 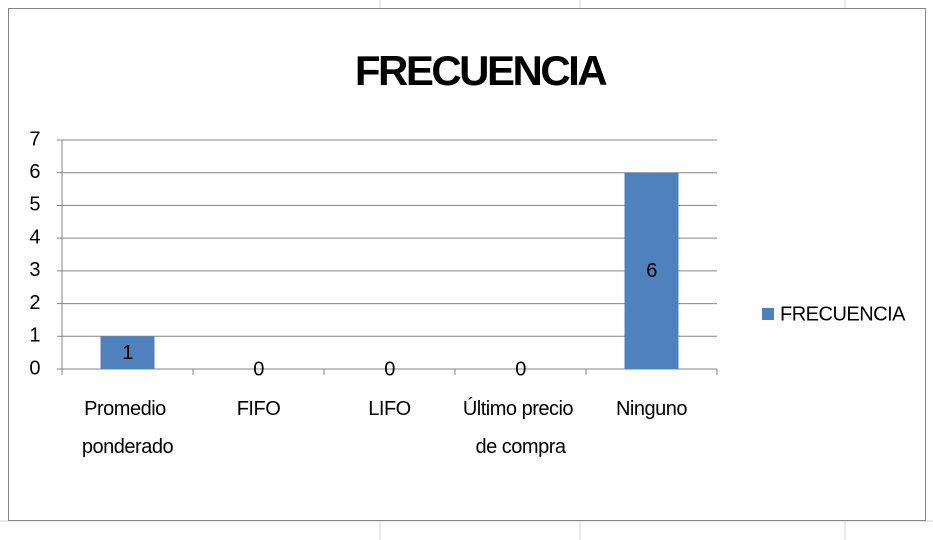 What do you see at coordinates (768, 314) in the screenshot?
I see `legend-swatch` at bounding box center [768, 314].